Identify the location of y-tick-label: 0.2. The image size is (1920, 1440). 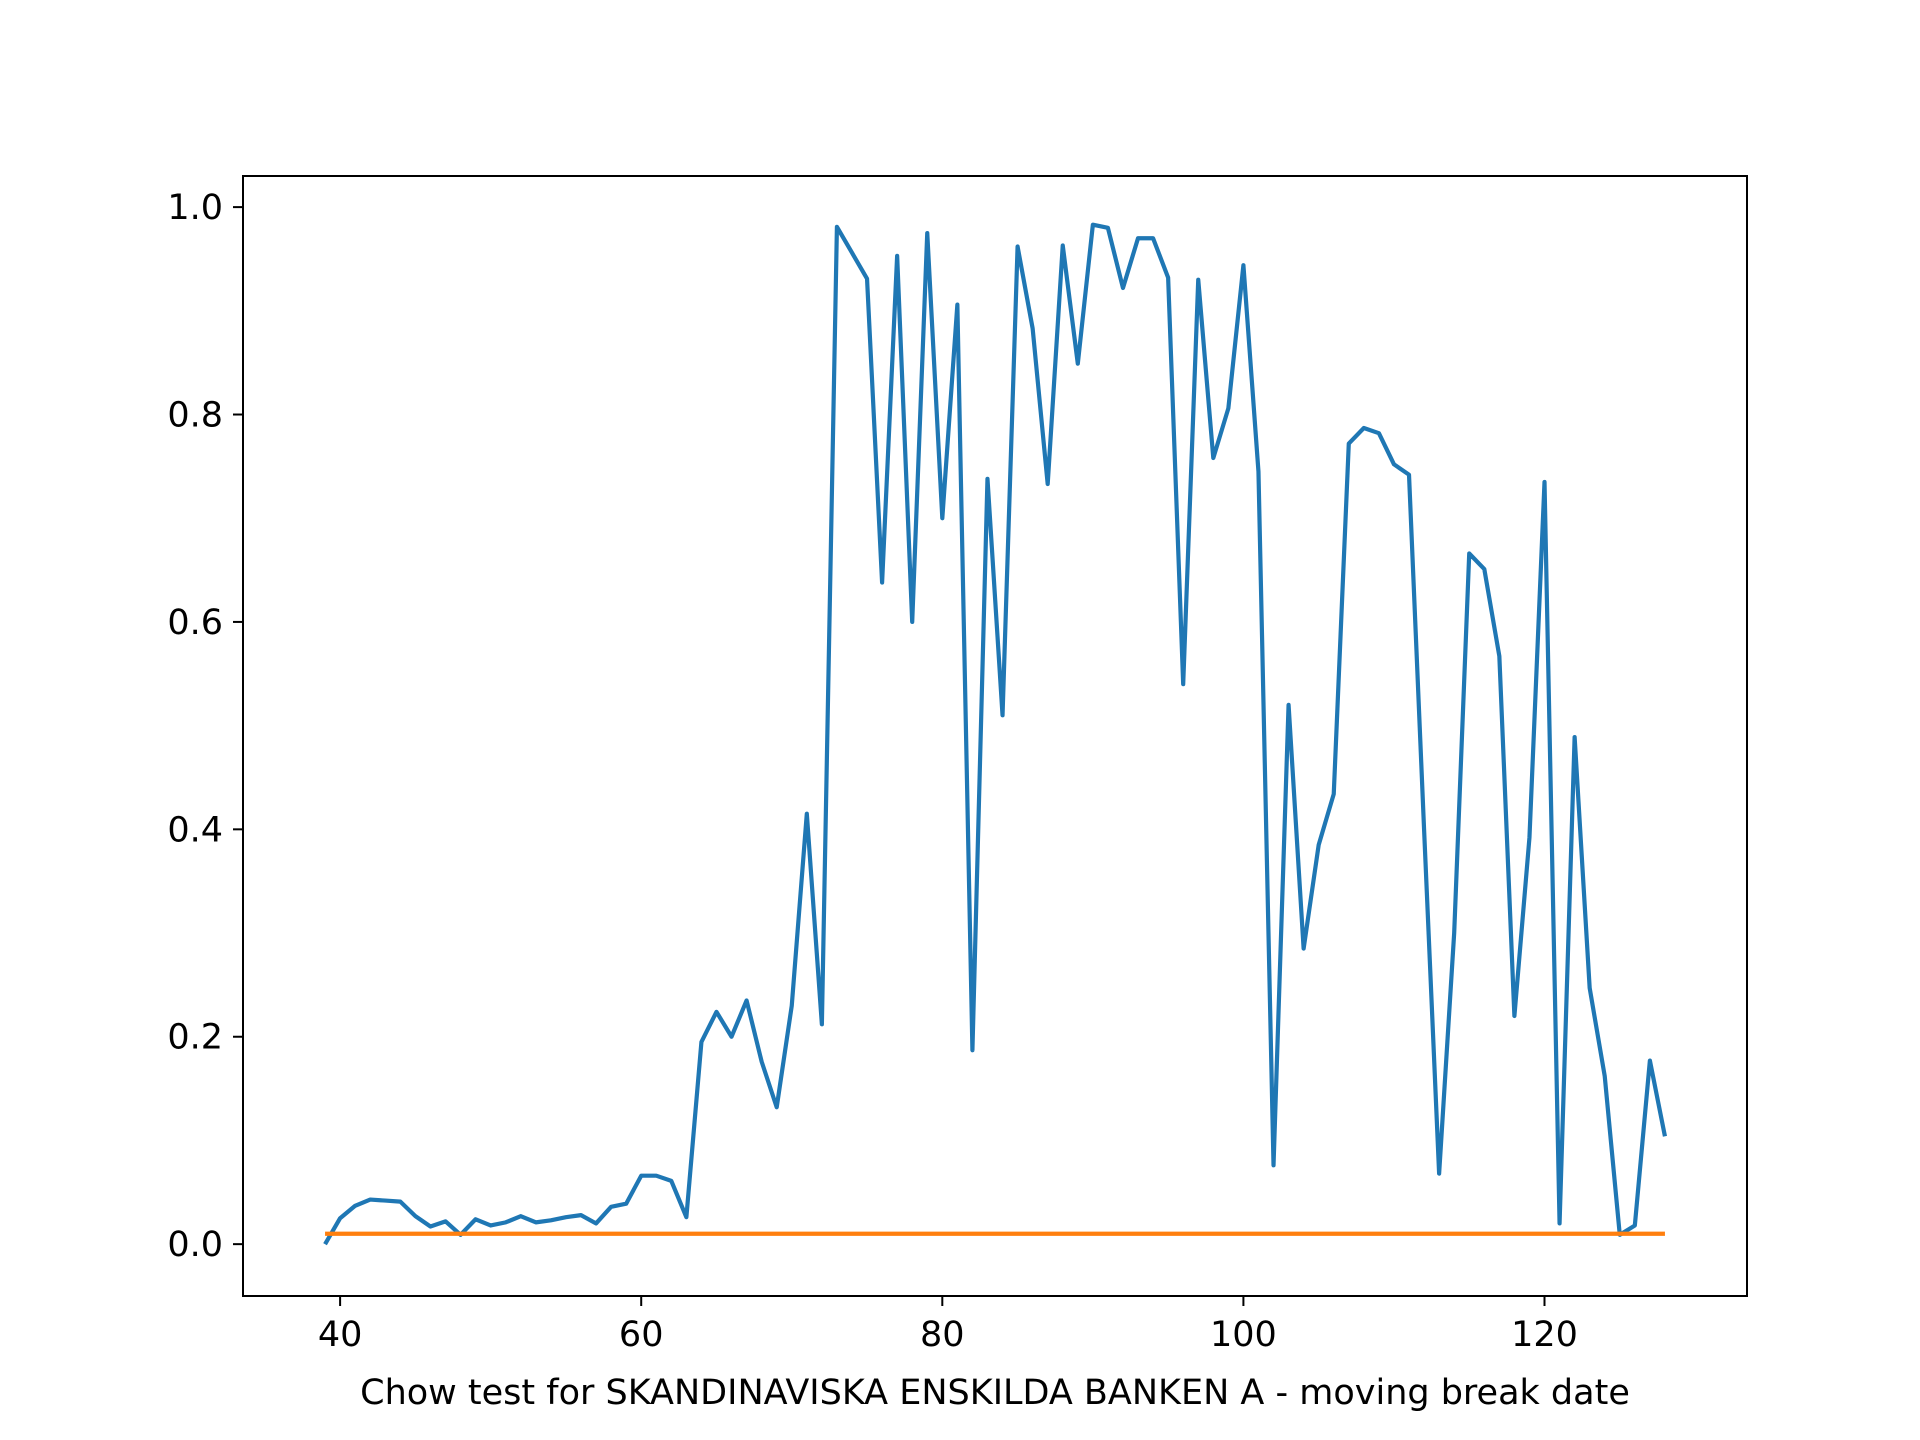
(195, 1038).